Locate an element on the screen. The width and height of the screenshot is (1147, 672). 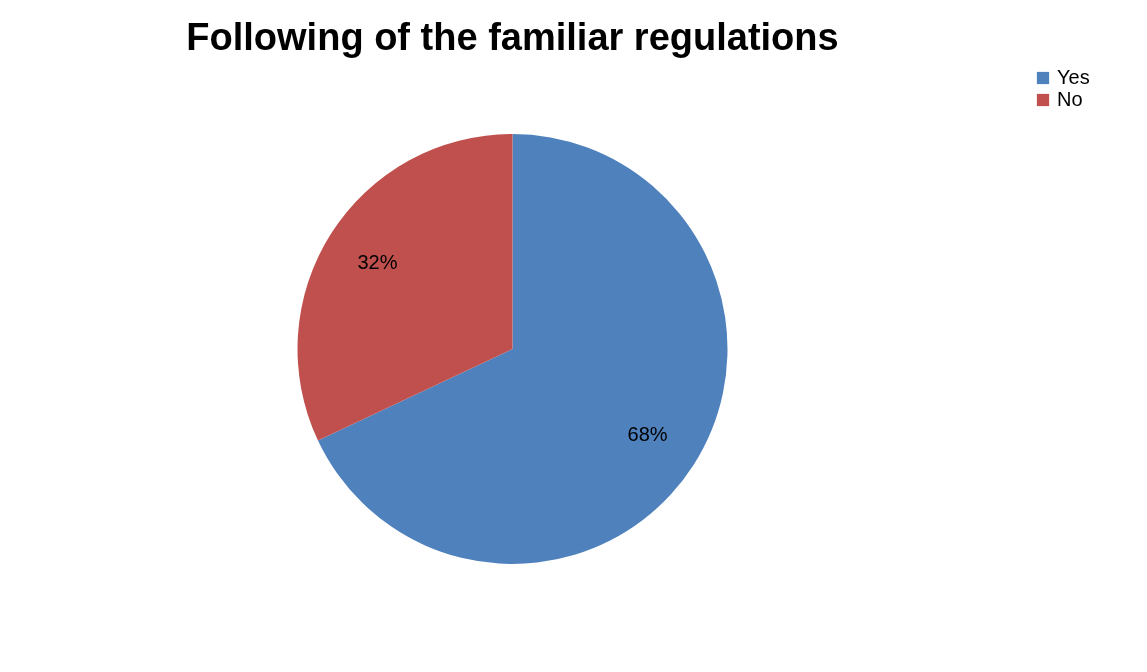
legend-label: No is located at coordinates (1070, 99).